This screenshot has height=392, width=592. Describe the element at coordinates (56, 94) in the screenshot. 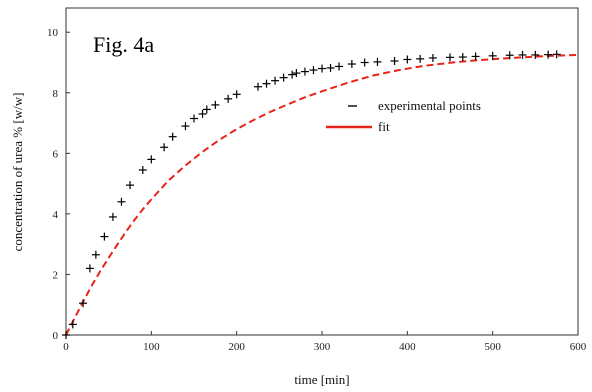

I see `y-tick-label: 8` at that location.